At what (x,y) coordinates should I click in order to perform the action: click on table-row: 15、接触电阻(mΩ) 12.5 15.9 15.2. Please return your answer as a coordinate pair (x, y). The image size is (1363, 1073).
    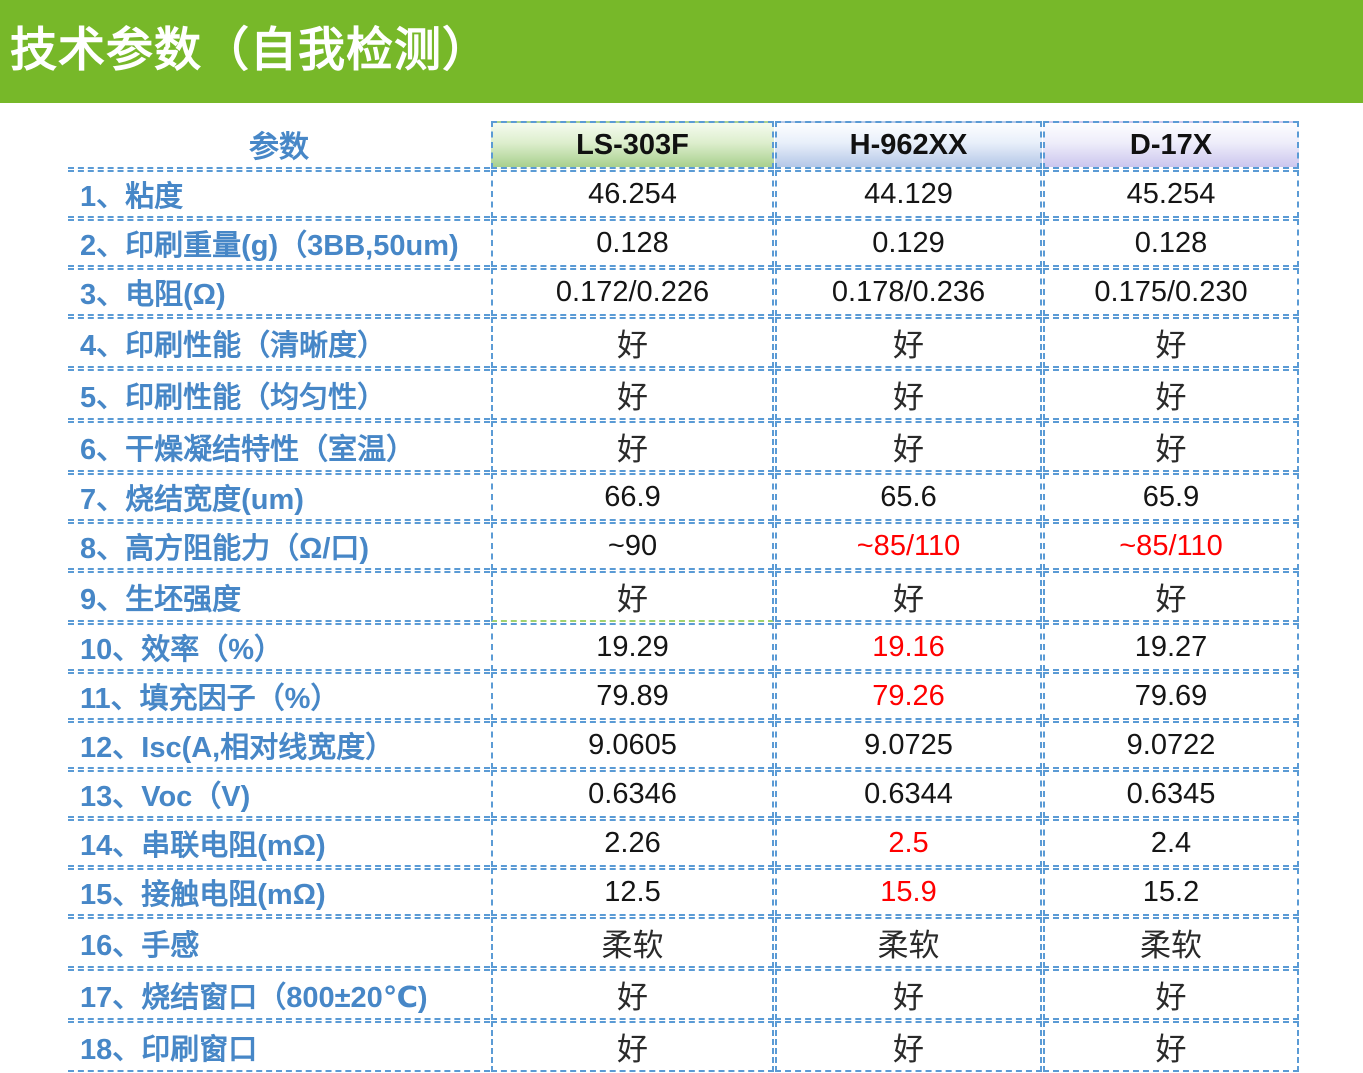
    Looking at the image, I should click on (683, 892).